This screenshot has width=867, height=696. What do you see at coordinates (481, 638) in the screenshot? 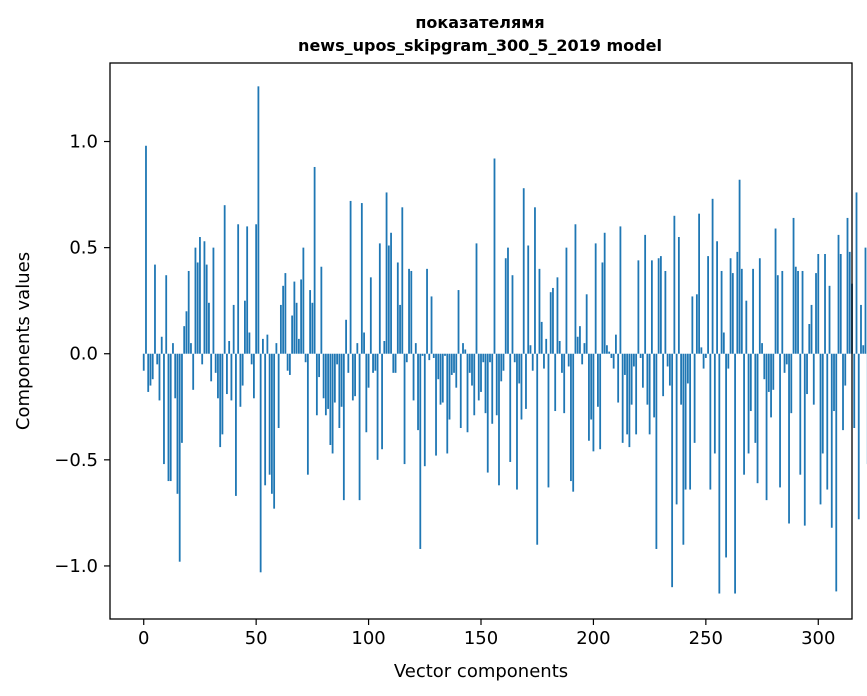
I see `x-tick-label: 150` at bounding box center [481, 638].